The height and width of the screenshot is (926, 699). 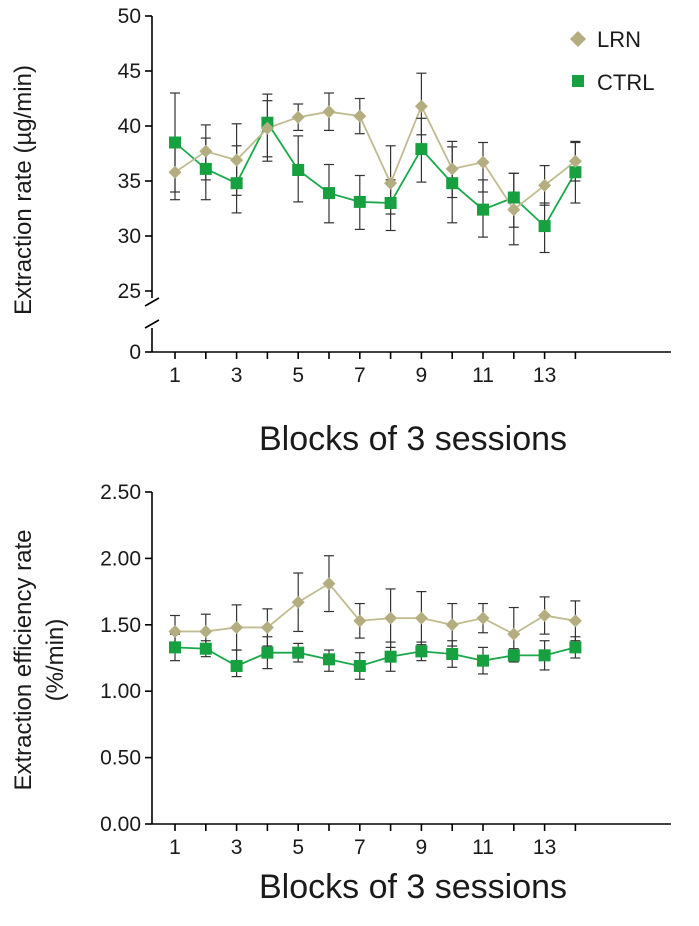 What do you see at coordinates (625, 82) in the screenshot?
I see `legend-ctrl-label: CTRL` at bounding box center [625, 82].